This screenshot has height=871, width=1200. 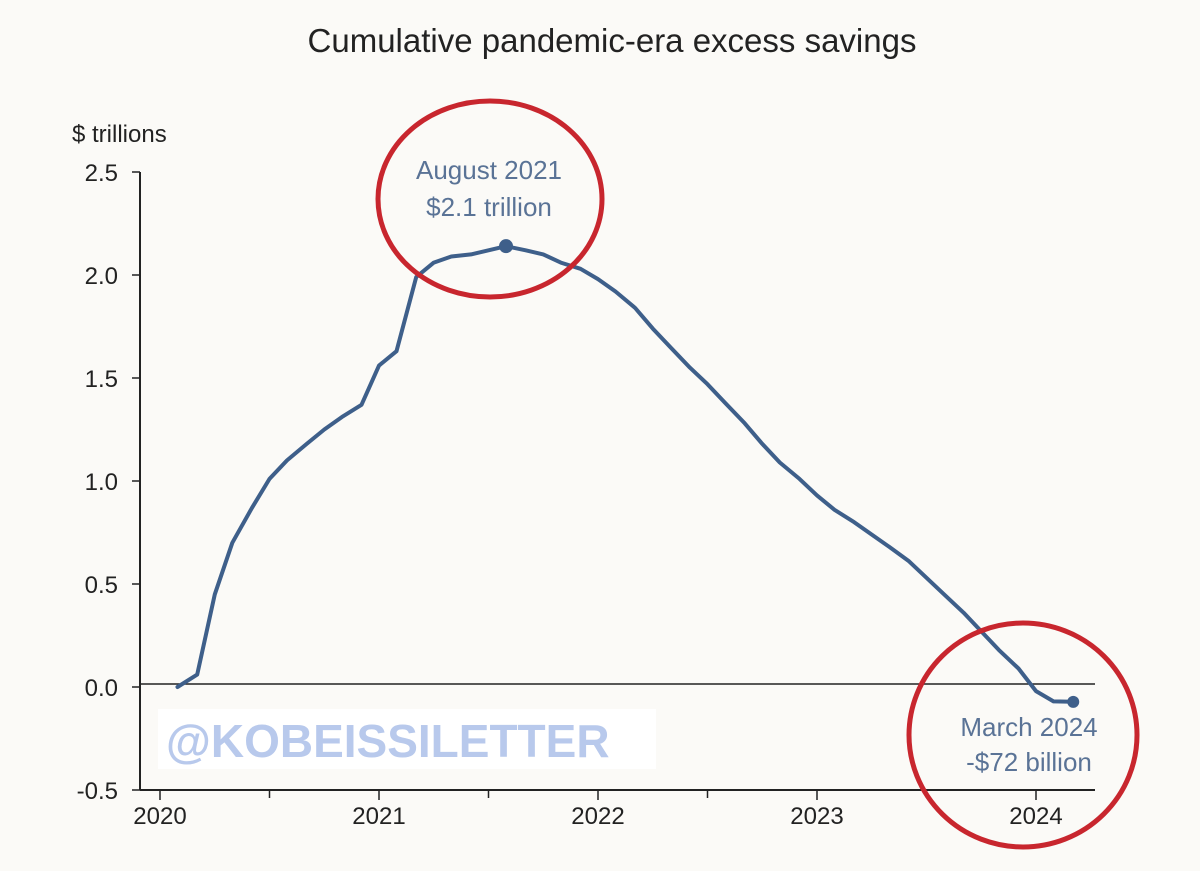 What do you see at coordinates (489, 170) in the screenshot?
I see `peak-annotation-date: August 2021` at bounding box center [489, 170].